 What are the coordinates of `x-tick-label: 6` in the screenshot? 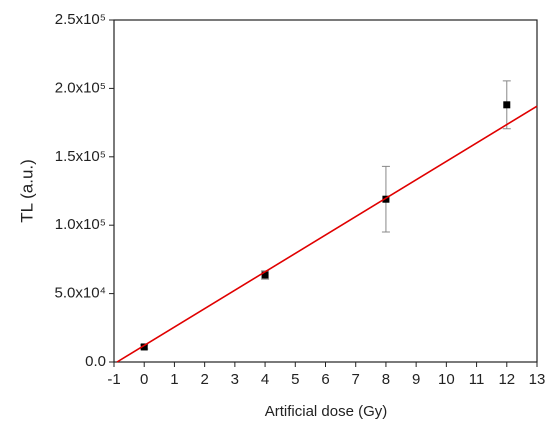 It's located at (325, 379).